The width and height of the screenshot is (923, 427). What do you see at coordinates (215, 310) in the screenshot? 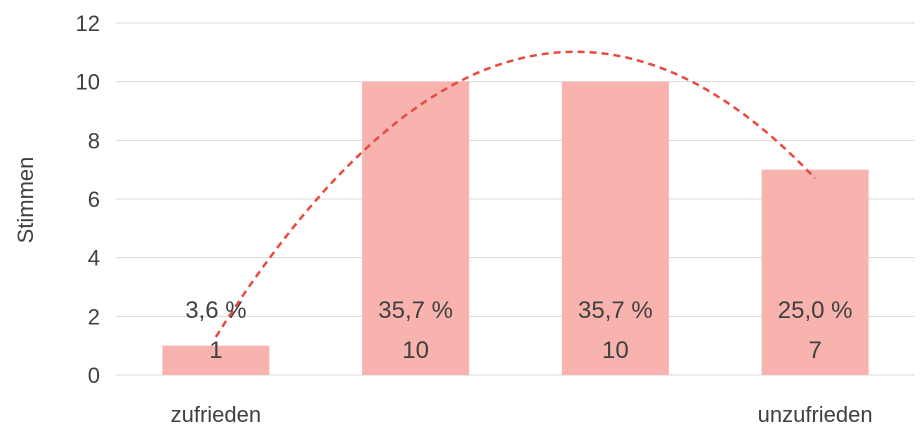
I see `percent-label: 3,6 %` at bounding box center [215, 310].